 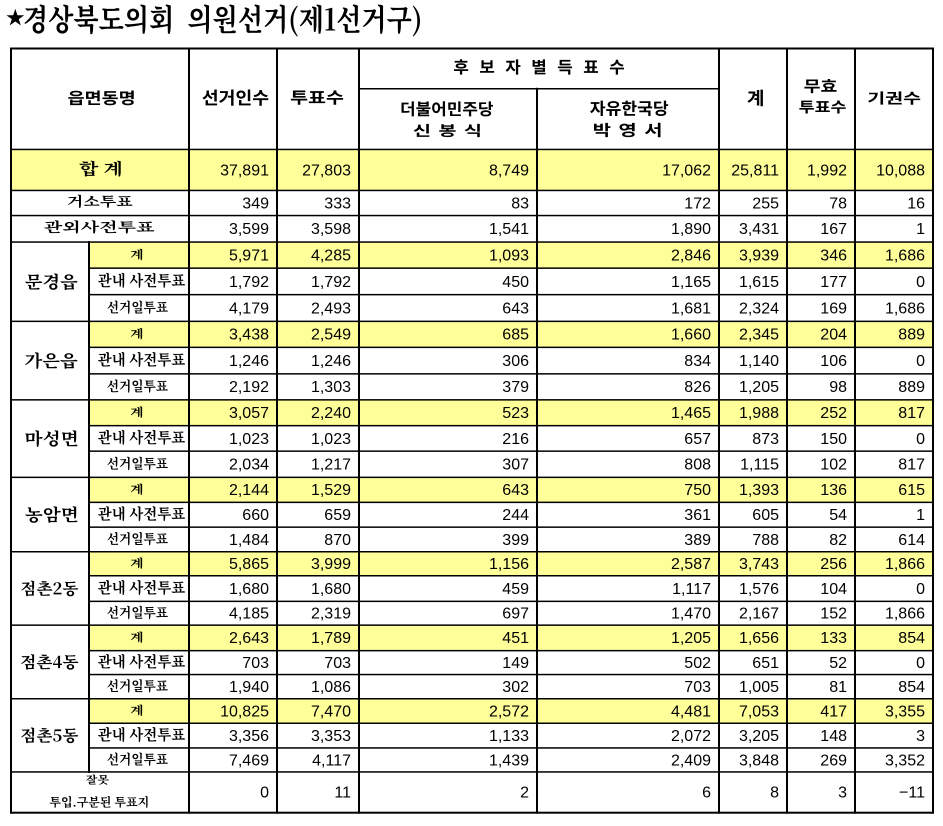 I want to click on svg-text: 3,205, so click(x=759, y=736).